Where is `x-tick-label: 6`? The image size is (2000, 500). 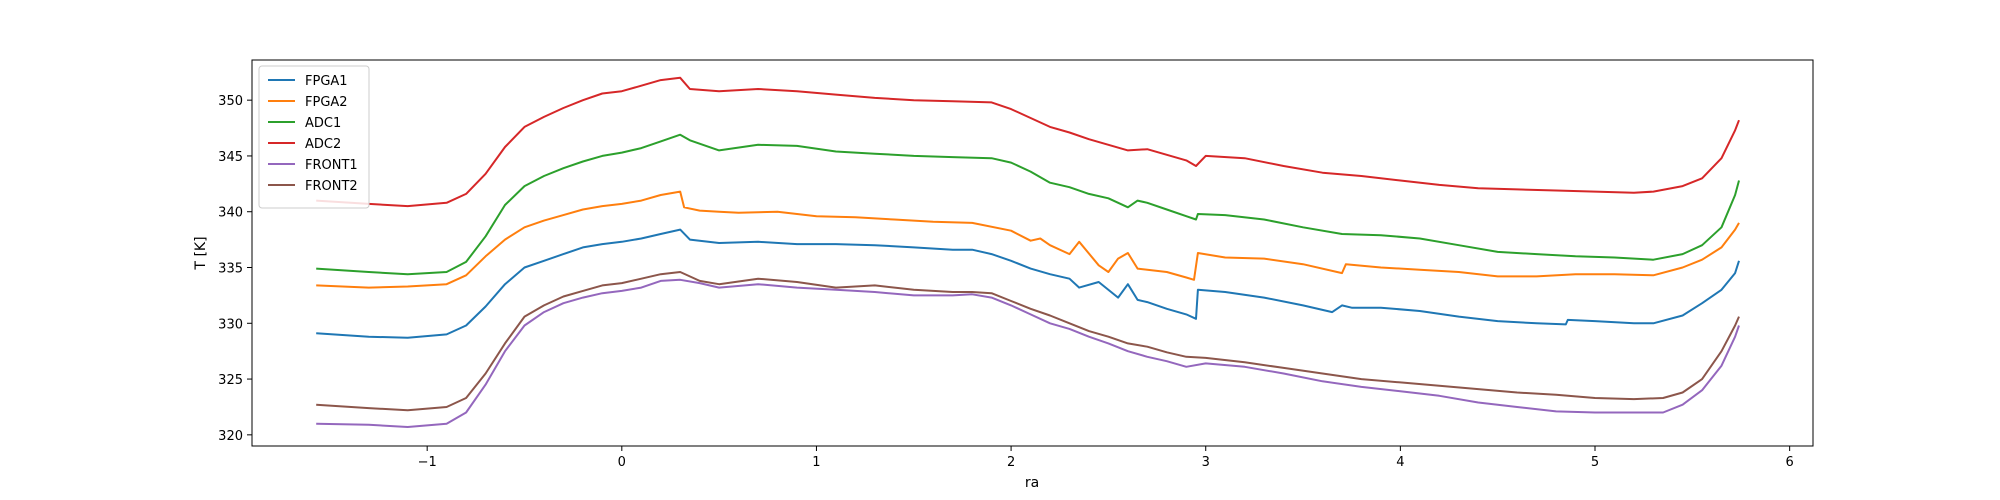 x-tick-label: 6 is located at coordinates (1790, 462).